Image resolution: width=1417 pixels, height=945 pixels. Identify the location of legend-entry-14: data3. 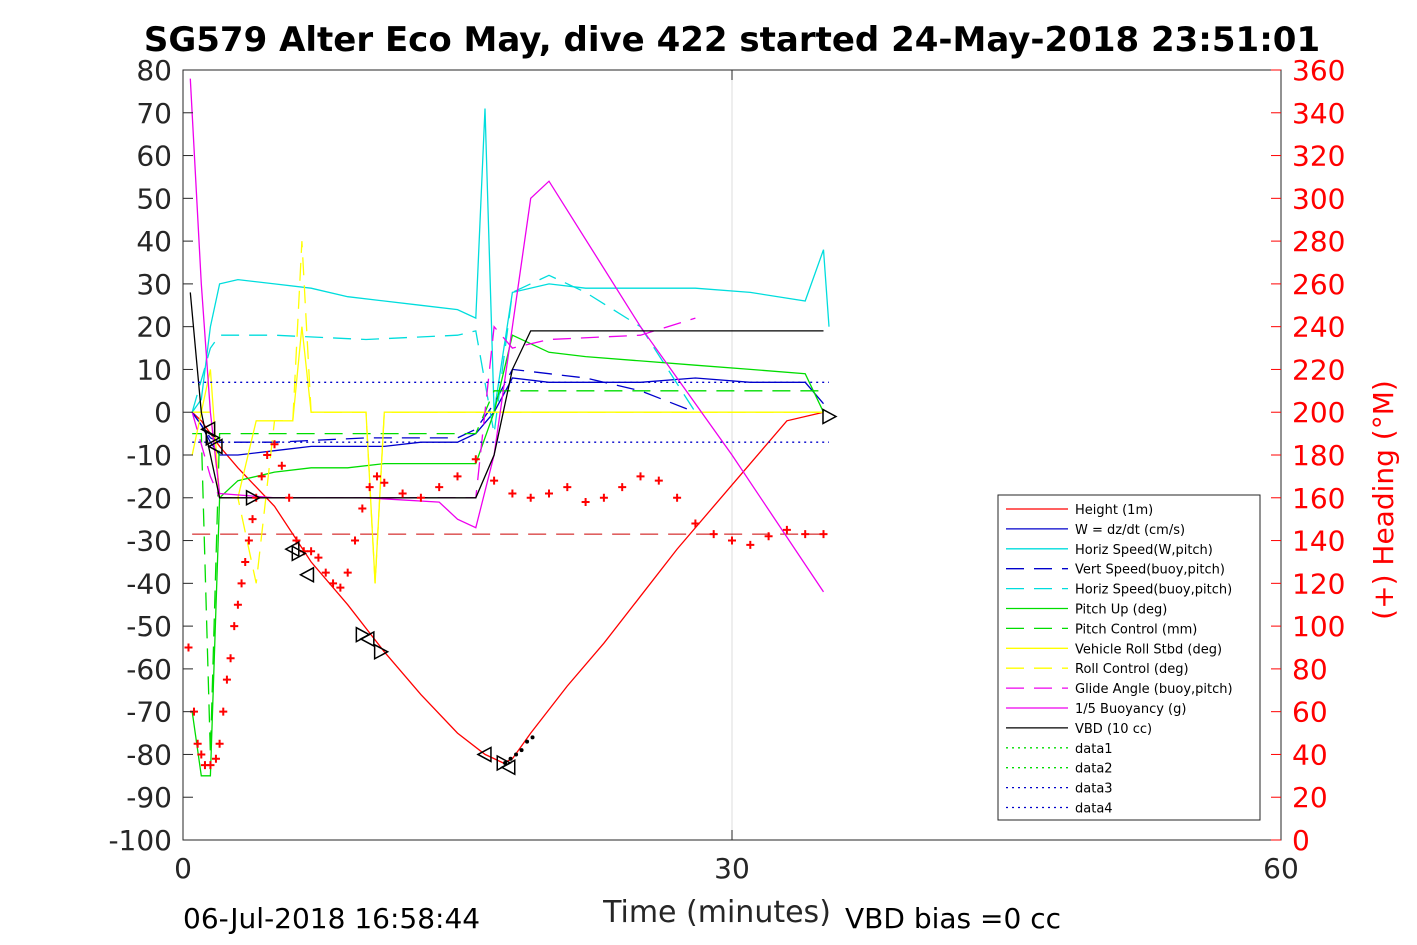
(1094, 789).